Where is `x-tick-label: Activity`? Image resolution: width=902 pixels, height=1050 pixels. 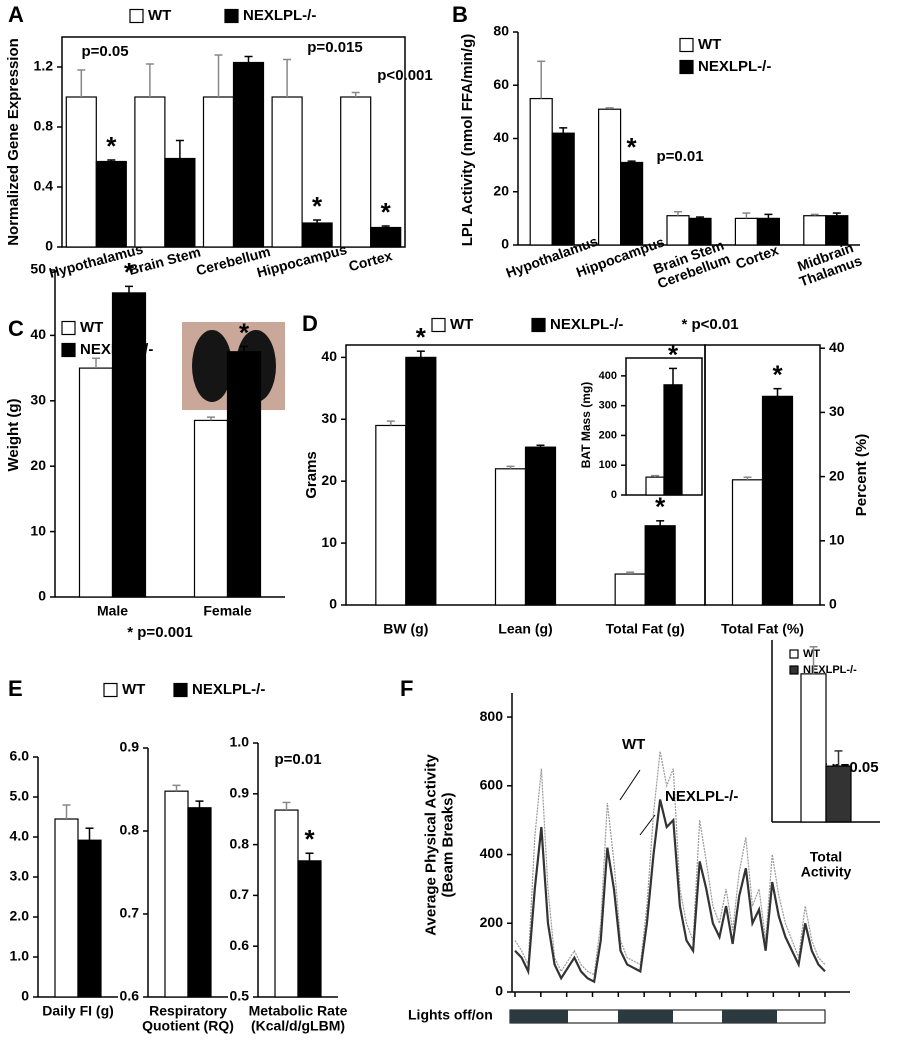
x-tick-label: Activity is located at coordinates (826, 872).